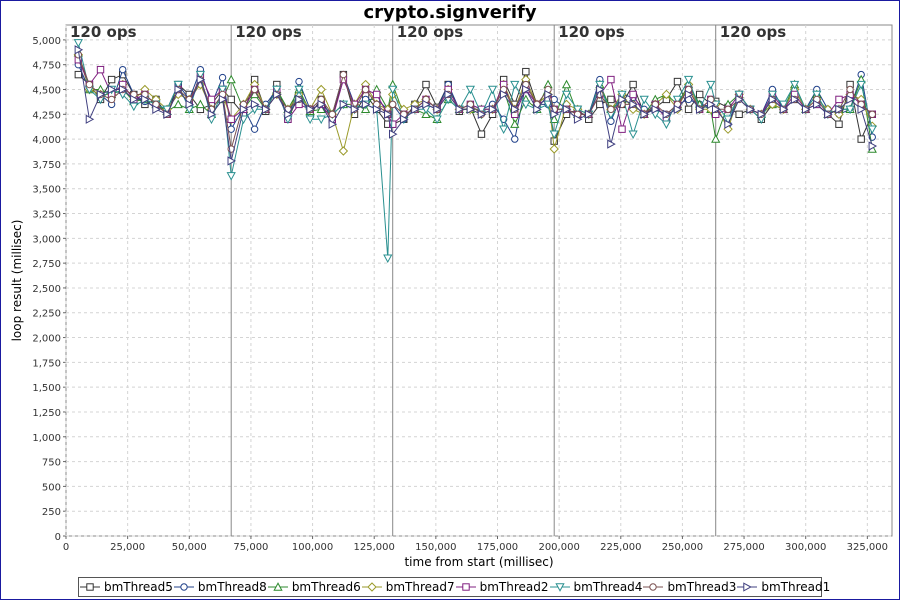 Image resolution: width=900 pixels, height=600 pixels. What do you see at coordinates (46, 314) in the screenshot?
I see `y-tick-label: 2,250` at bounding box center [46, 314].